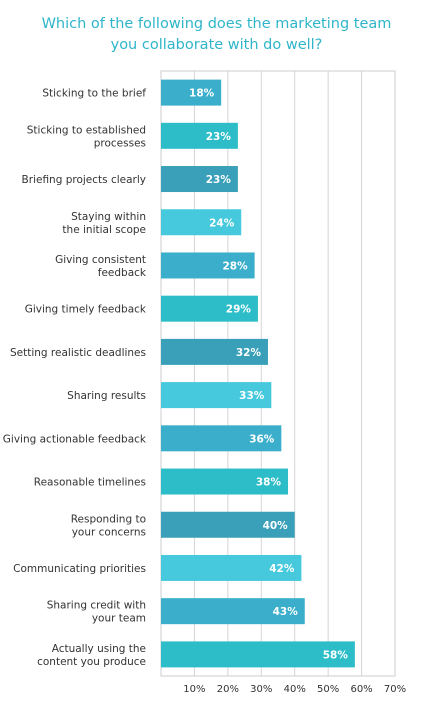 This screenshot has height=709, width=433. I want to click on category-label: Giving actionable feedback, so click(75, 439).